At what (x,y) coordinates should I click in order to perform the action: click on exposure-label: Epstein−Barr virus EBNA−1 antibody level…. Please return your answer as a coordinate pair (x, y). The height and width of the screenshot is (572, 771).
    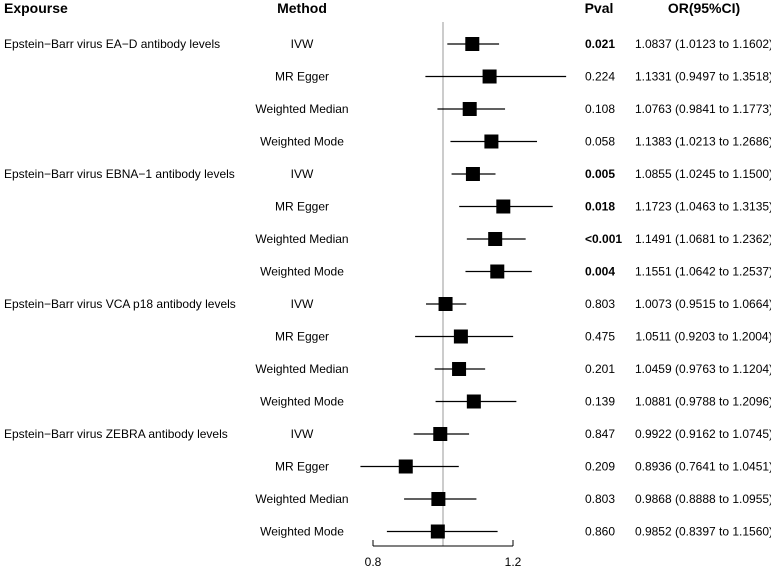
    Looking at the image, I should click on (119, 174).